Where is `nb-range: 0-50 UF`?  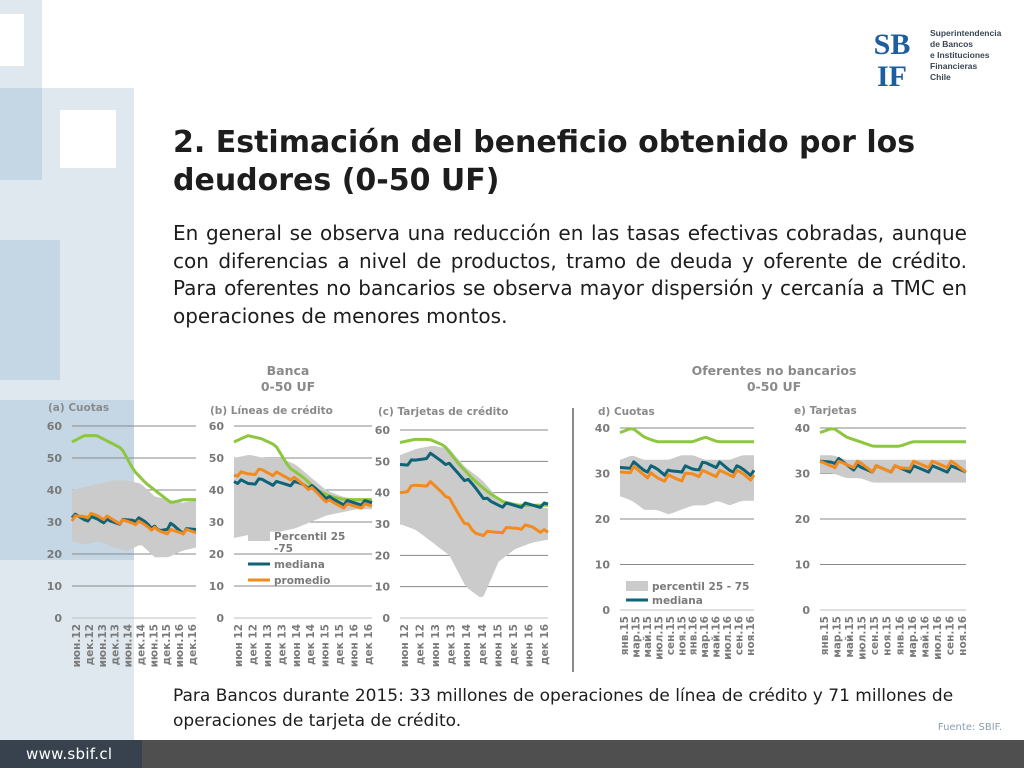
nb-range: 0-50 UF is located at coordinates (774, 386).